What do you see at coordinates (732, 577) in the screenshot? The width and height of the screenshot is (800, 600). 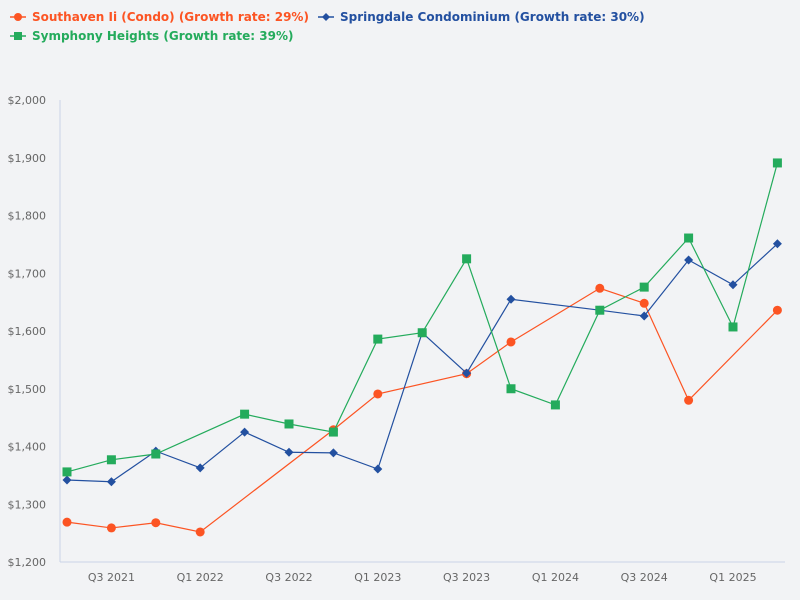 I see `x-tick-label: Q1 2025` at bounding box center [732, 577].